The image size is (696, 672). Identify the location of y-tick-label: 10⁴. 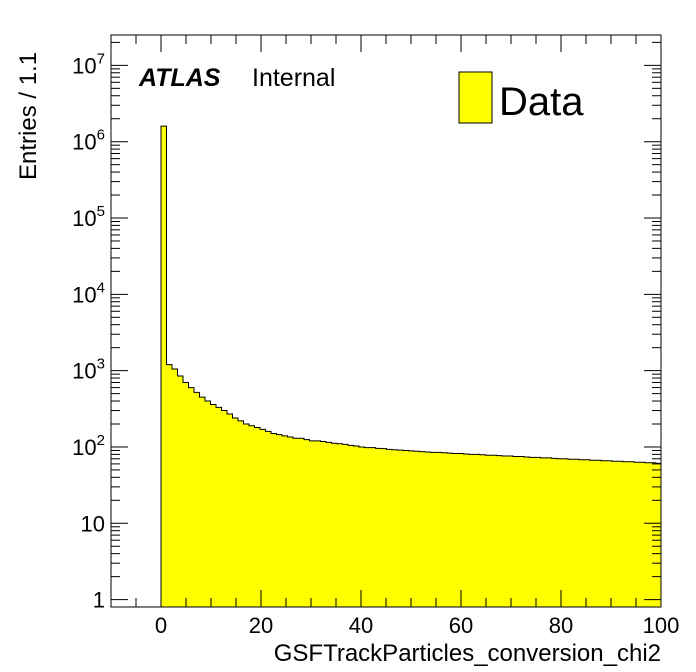
(88, 293).